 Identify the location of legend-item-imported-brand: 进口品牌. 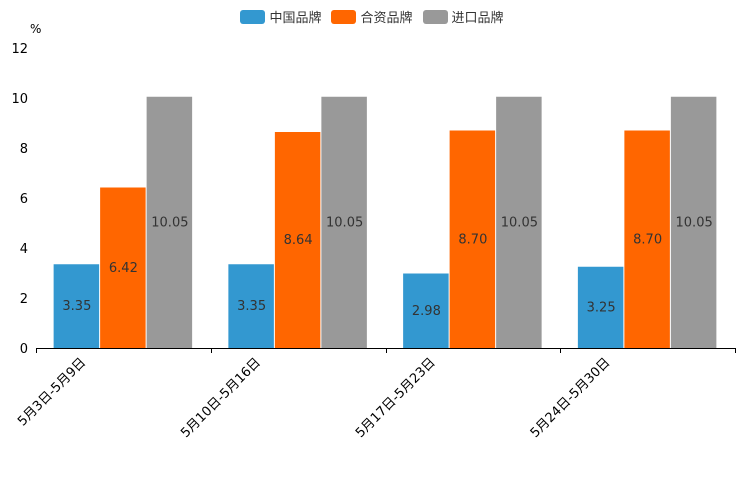
(463, 16).